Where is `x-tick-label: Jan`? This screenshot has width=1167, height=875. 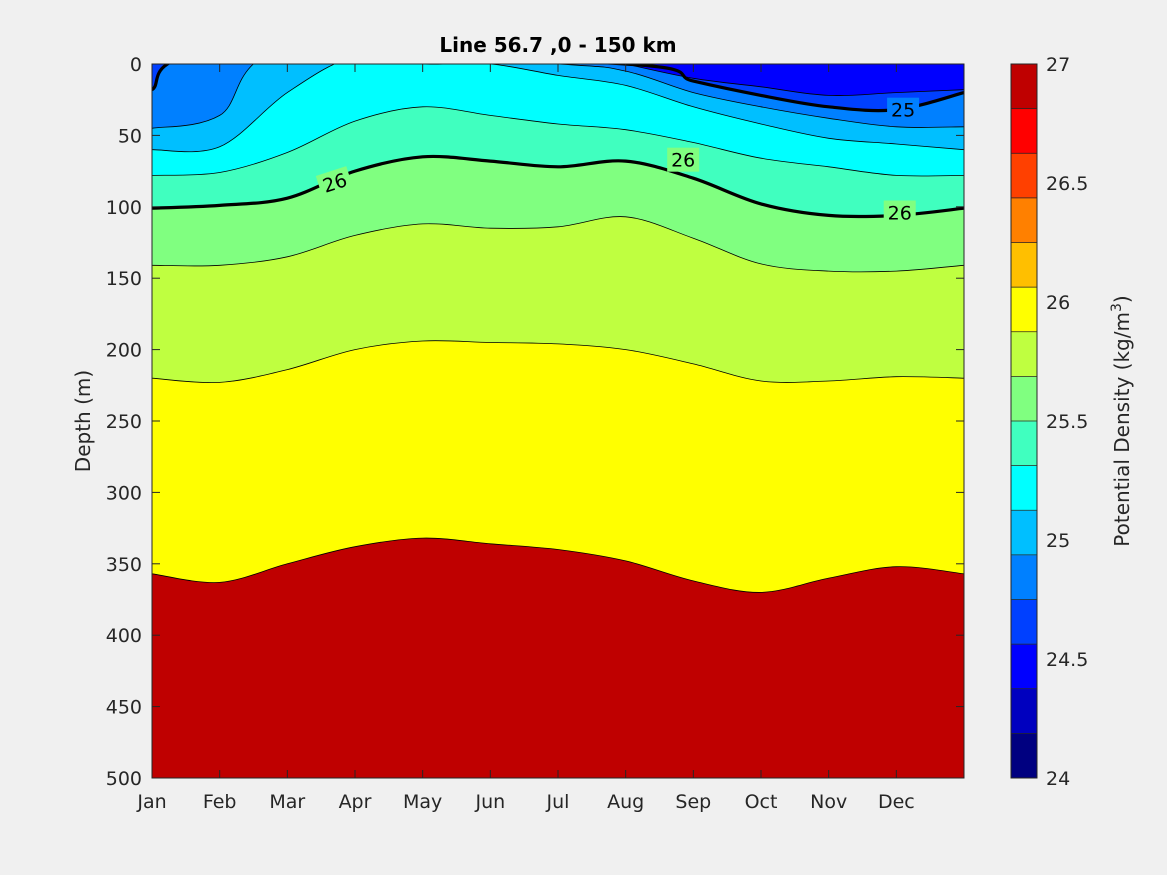 x-tick-label: Jan is located at coordinates (151, 802).